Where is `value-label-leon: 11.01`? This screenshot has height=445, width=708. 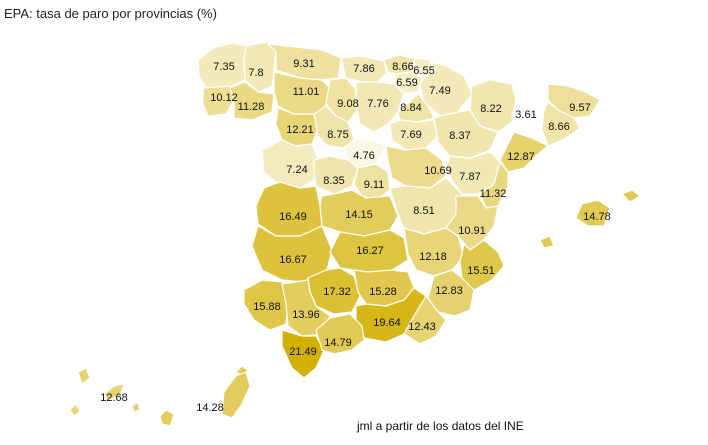
value-label-leon: 11.01 is located at coordinates (306, 92).